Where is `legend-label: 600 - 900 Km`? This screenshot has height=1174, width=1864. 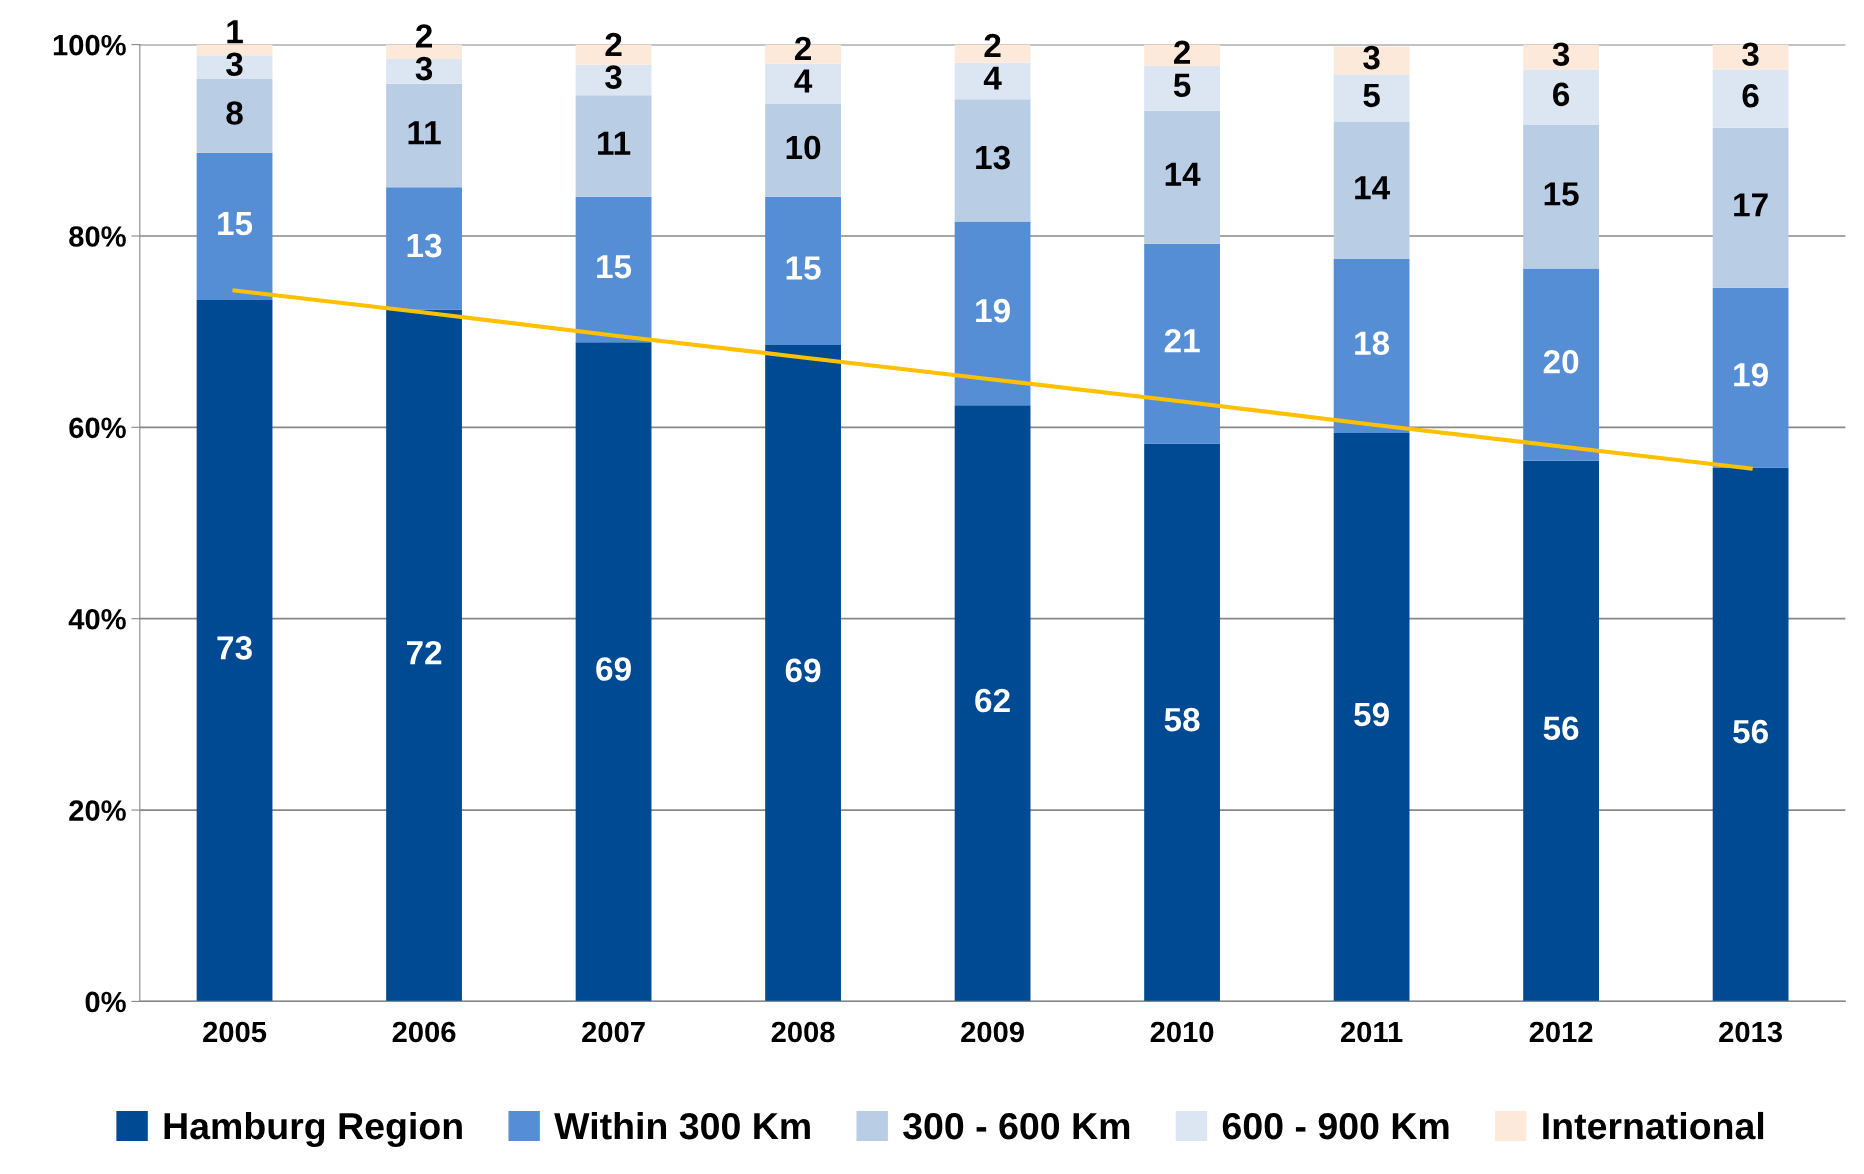
legend-label: 600 - 900 Km is located at coordinates (1335, 1126).